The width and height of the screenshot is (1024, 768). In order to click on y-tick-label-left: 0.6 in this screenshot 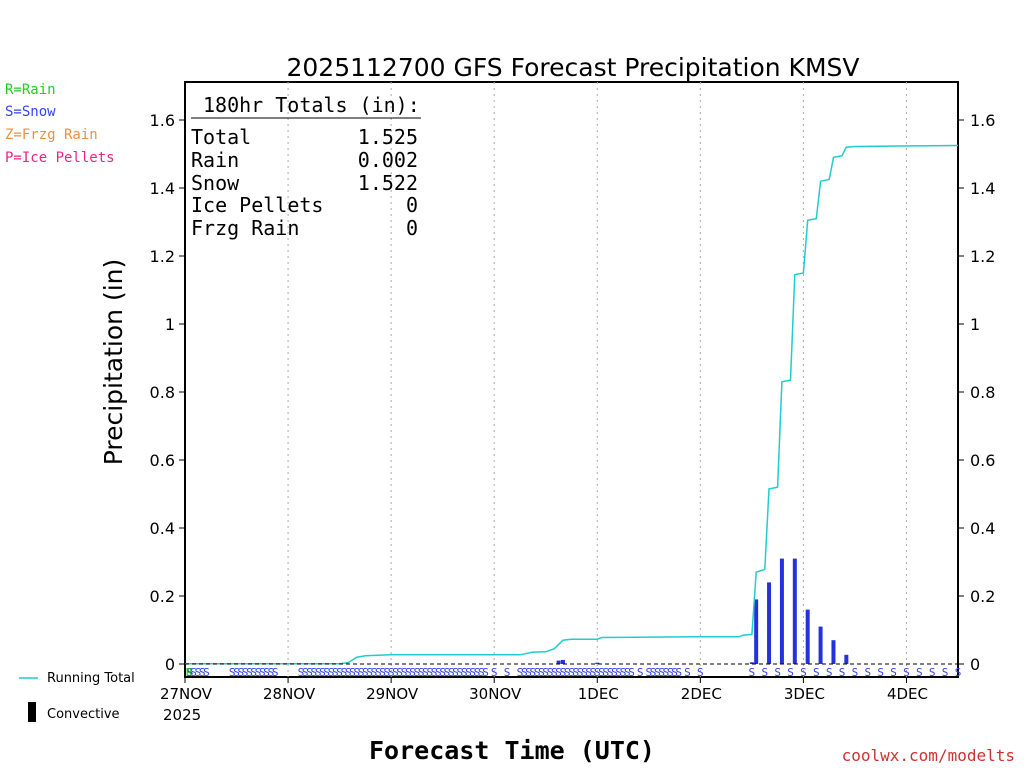, I will do `click(162, 460)`.